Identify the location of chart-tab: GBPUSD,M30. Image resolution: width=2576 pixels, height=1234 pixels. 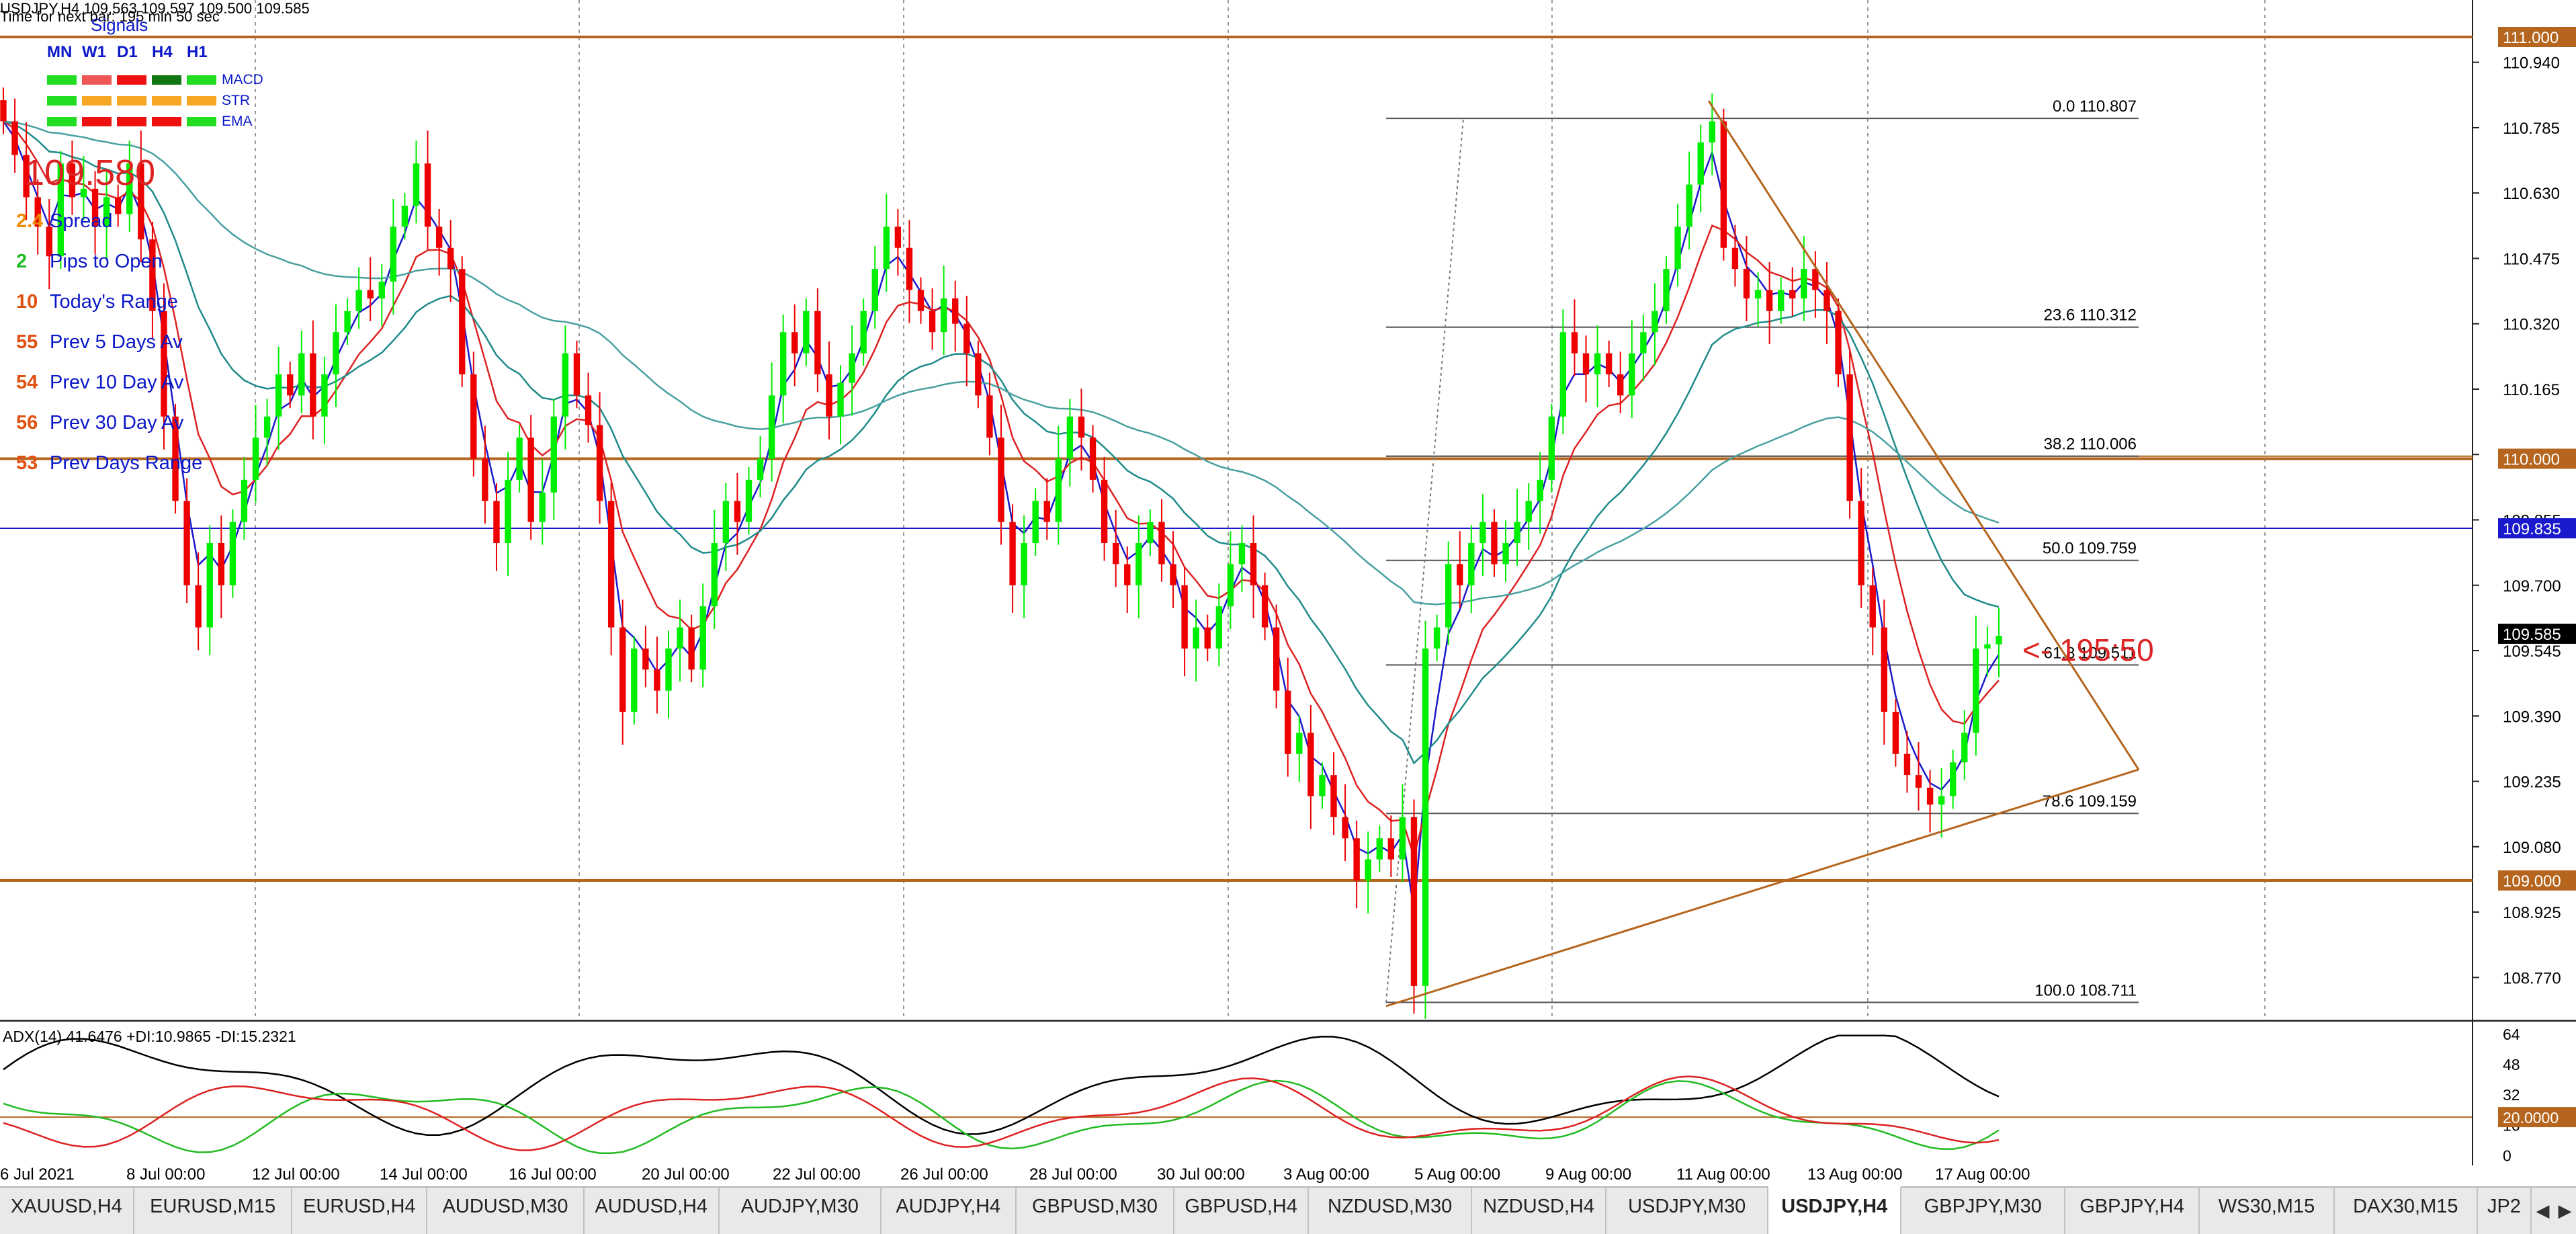
(1096, 1211).